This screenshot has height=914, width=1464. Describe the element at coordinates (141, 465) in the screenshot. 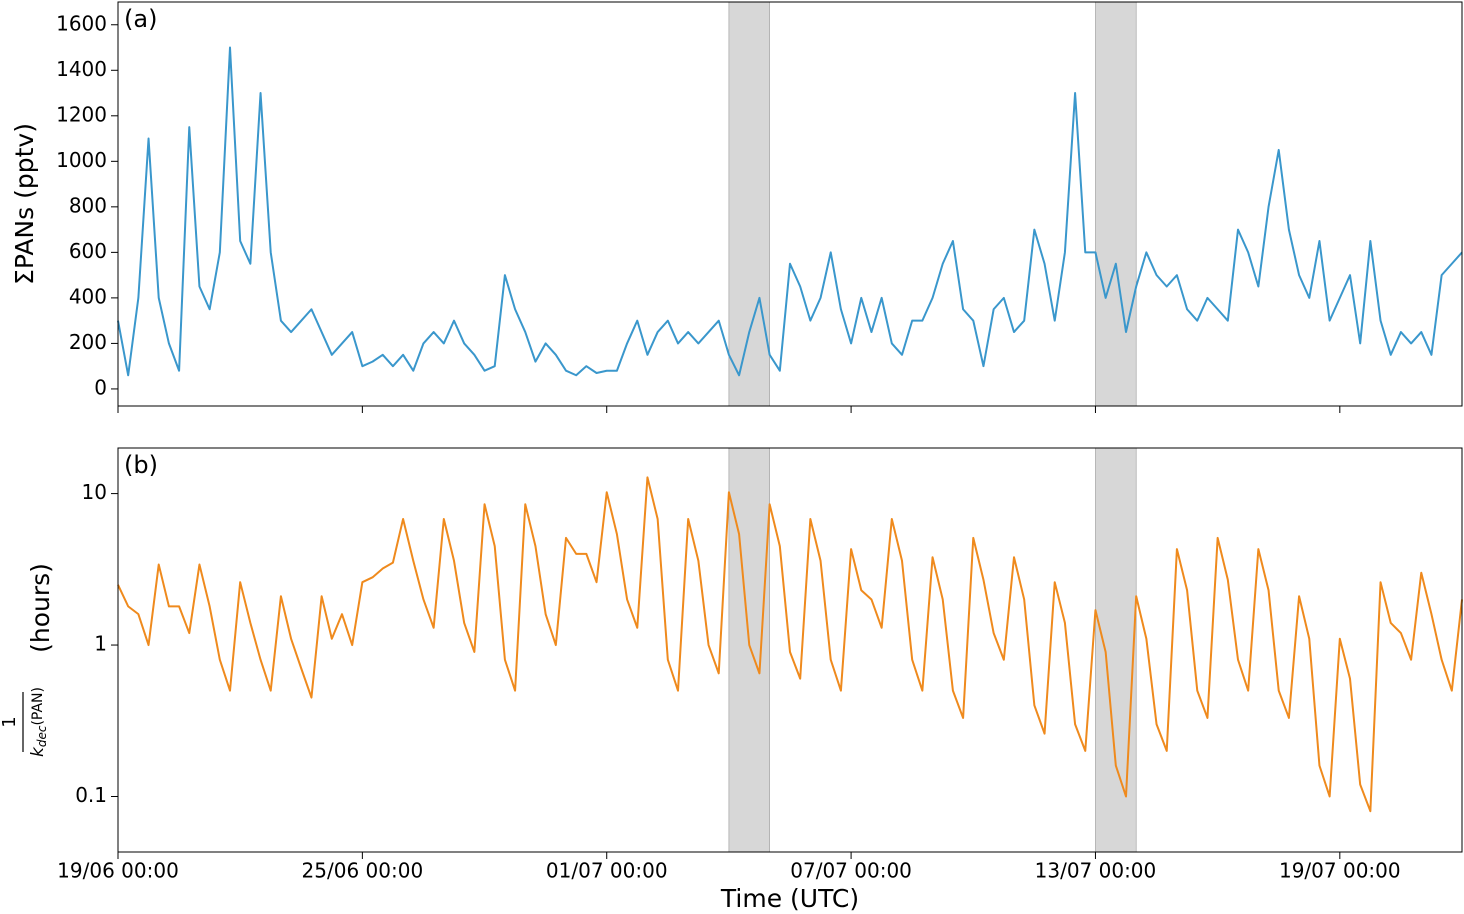

I see `panel-label: (b)` at that location.